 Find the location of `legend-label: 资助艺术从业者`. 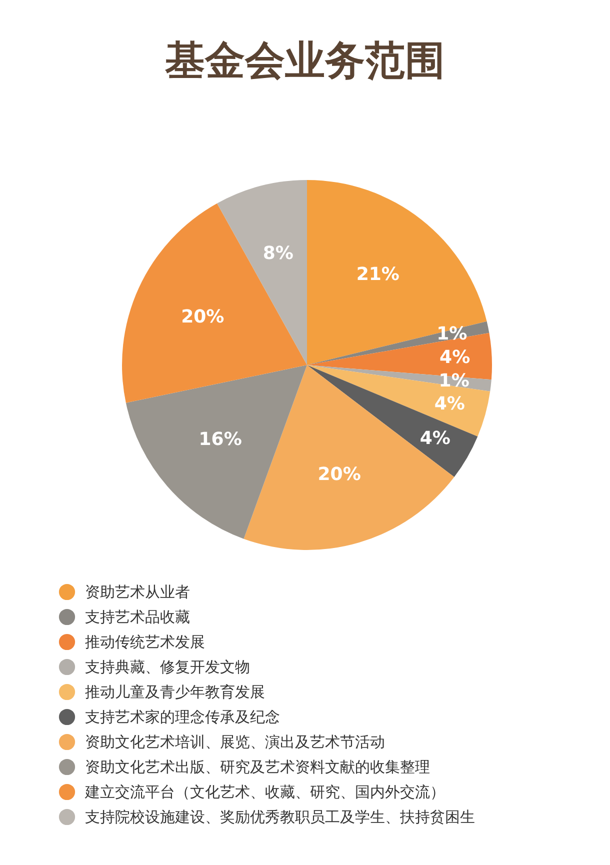

legend-label: 资助艺术从业者 is located at coordinates (137, 592).